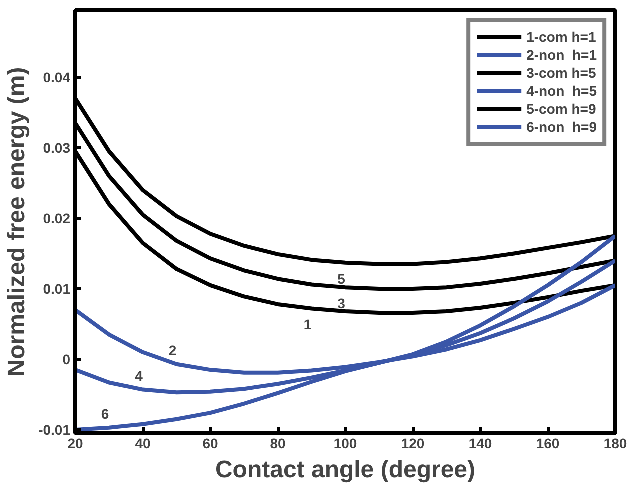  Describe the element at coordinates (561, 73) in the screenshot. I see `legend-label: 3-com h=5` at that location.